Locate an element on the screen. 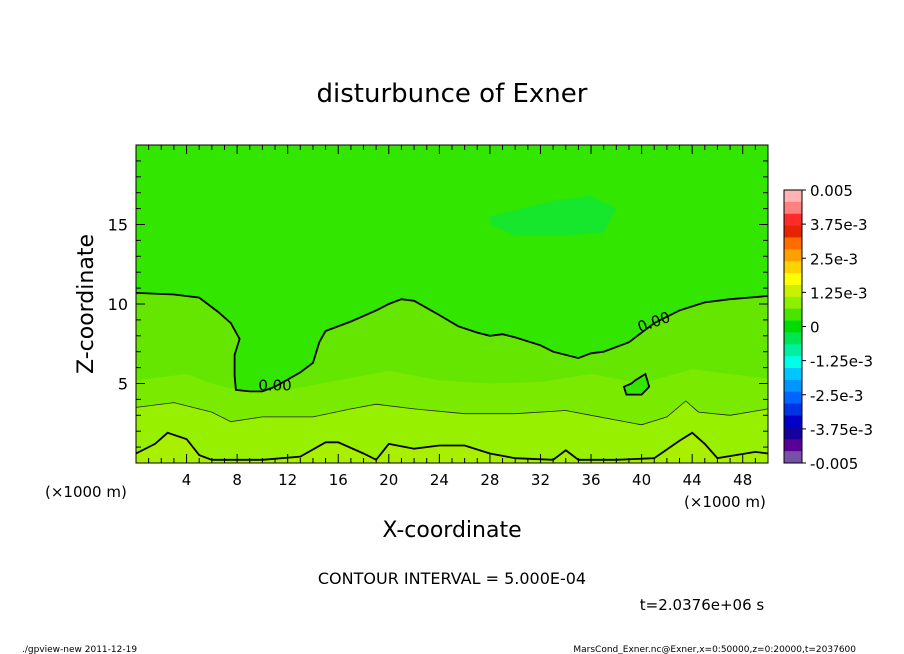 This screenshot has height=654, width=904. region-band-low is located at coordinates (452, 432).